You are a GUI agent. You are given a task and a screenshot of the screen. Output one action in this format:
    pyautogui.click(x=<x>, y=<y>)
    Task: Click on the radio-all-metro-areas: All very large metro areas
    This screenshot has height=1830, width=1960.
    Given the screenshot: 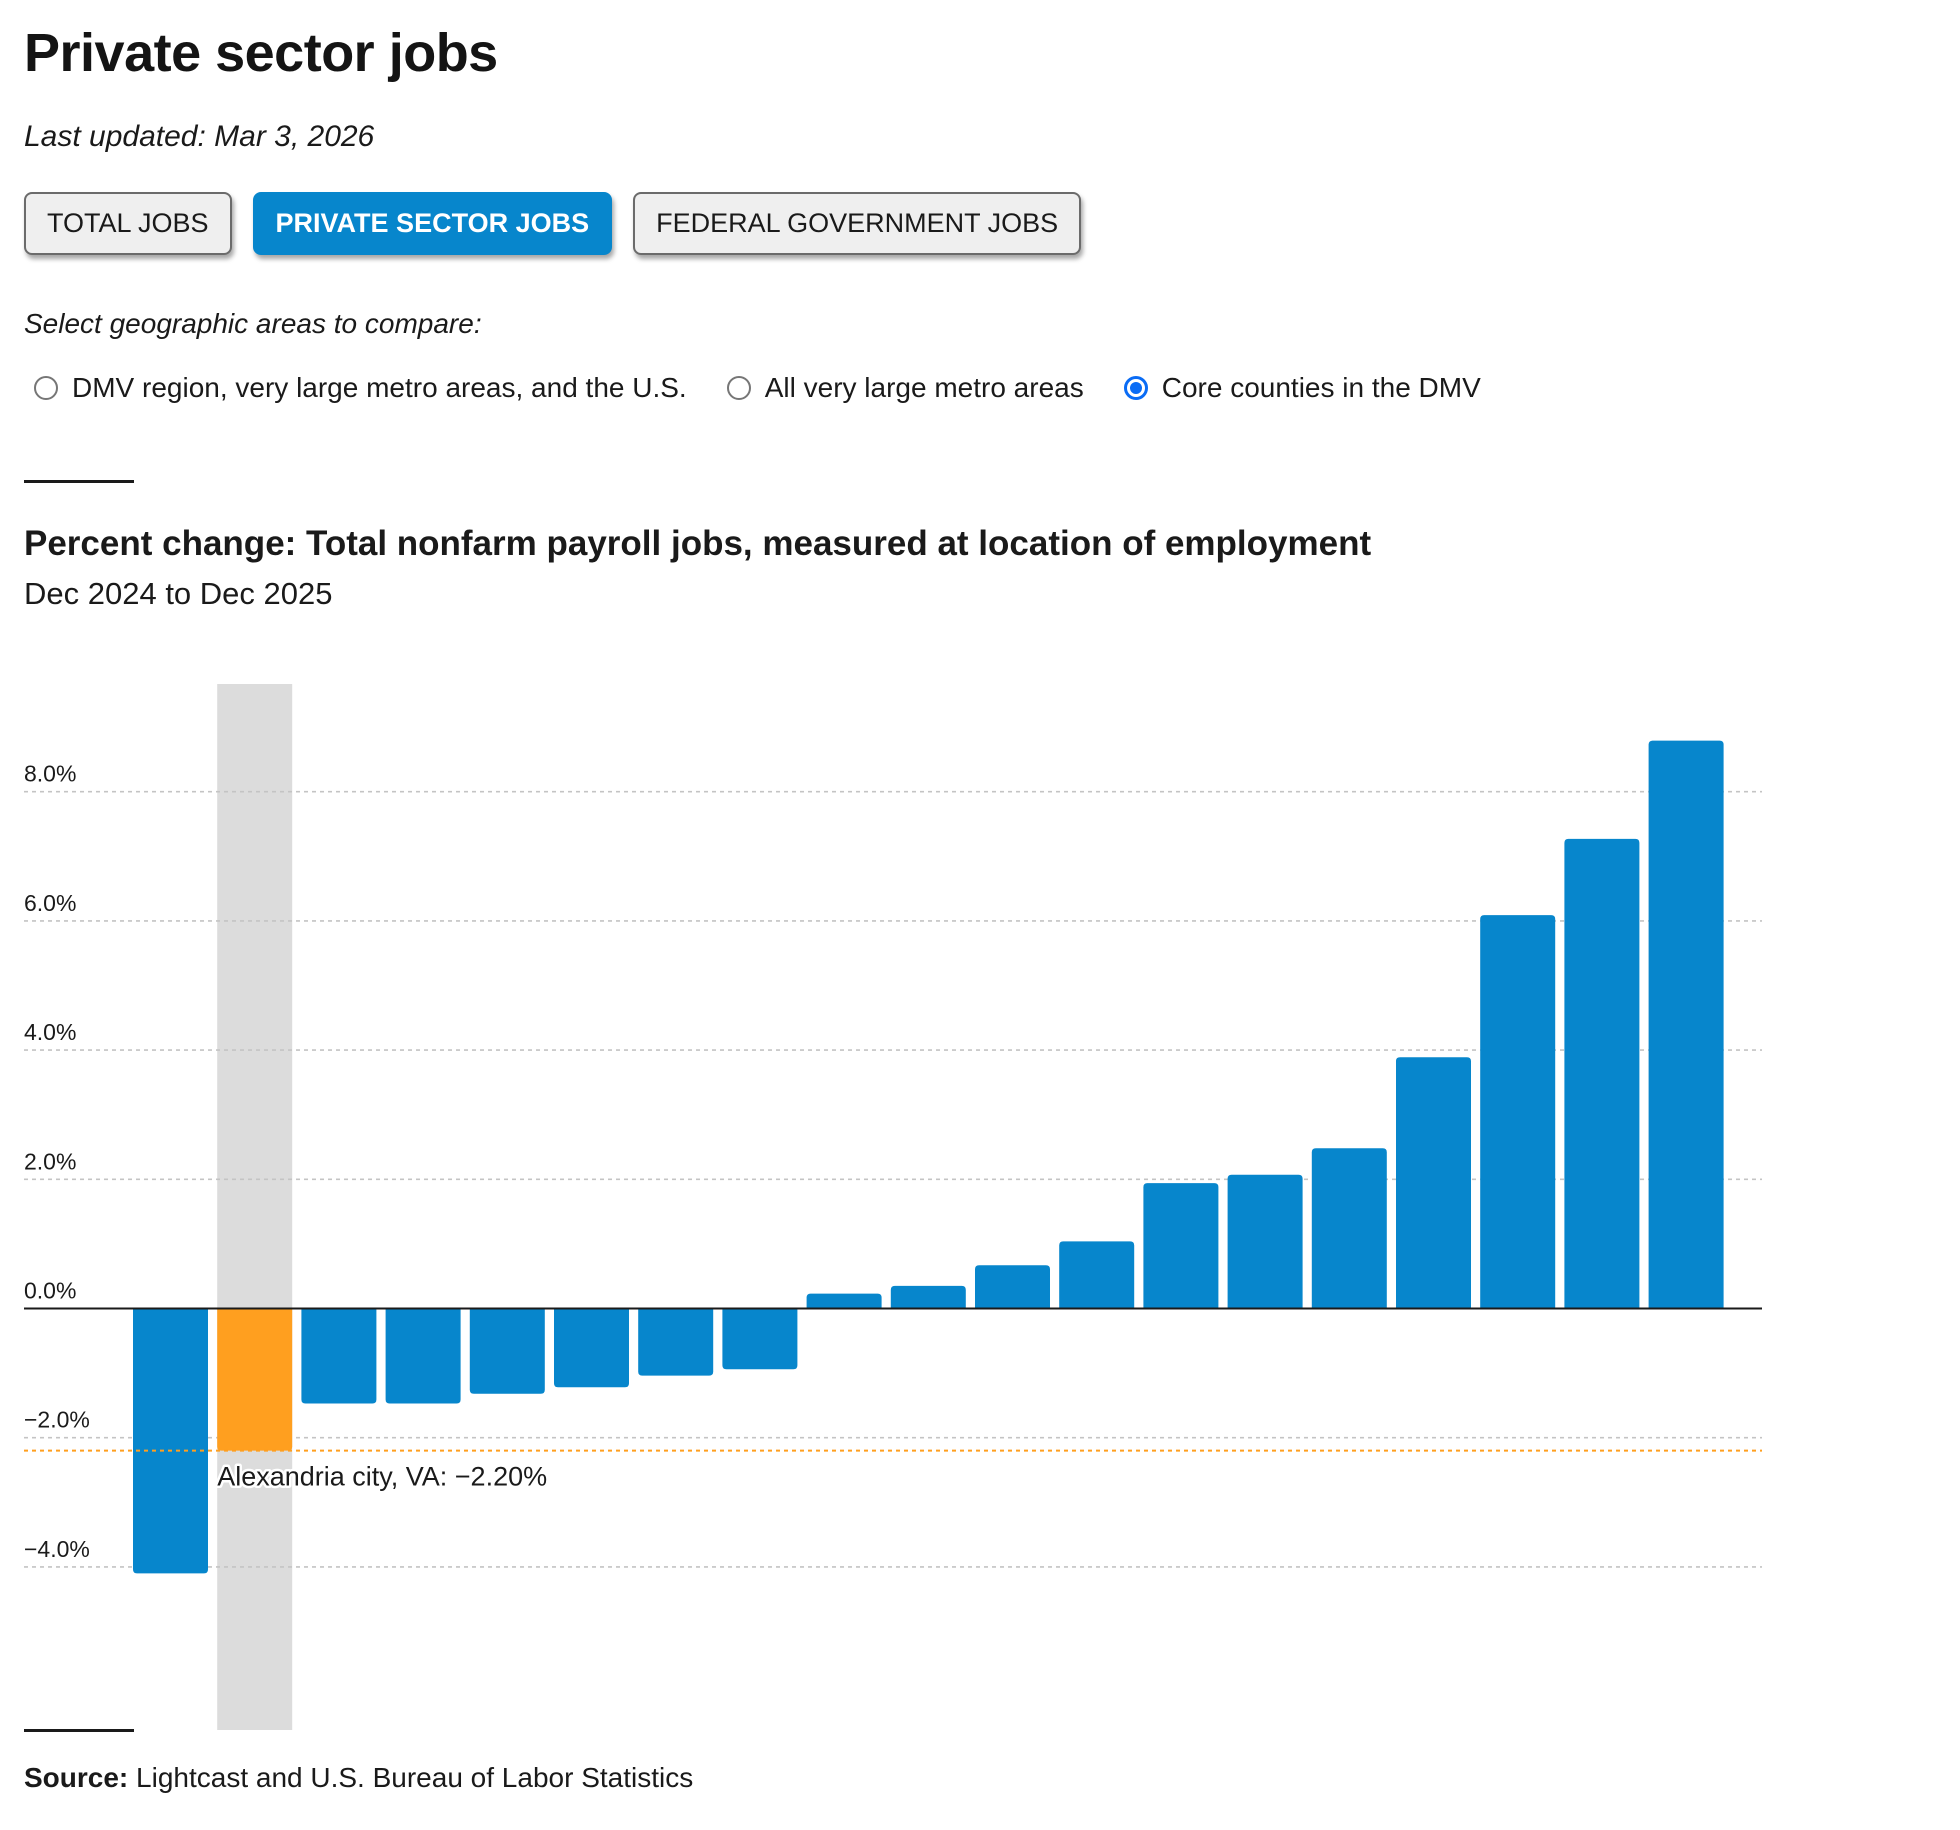 What is the action you would take?
    pyautogui.click(x=905, y=388)
    